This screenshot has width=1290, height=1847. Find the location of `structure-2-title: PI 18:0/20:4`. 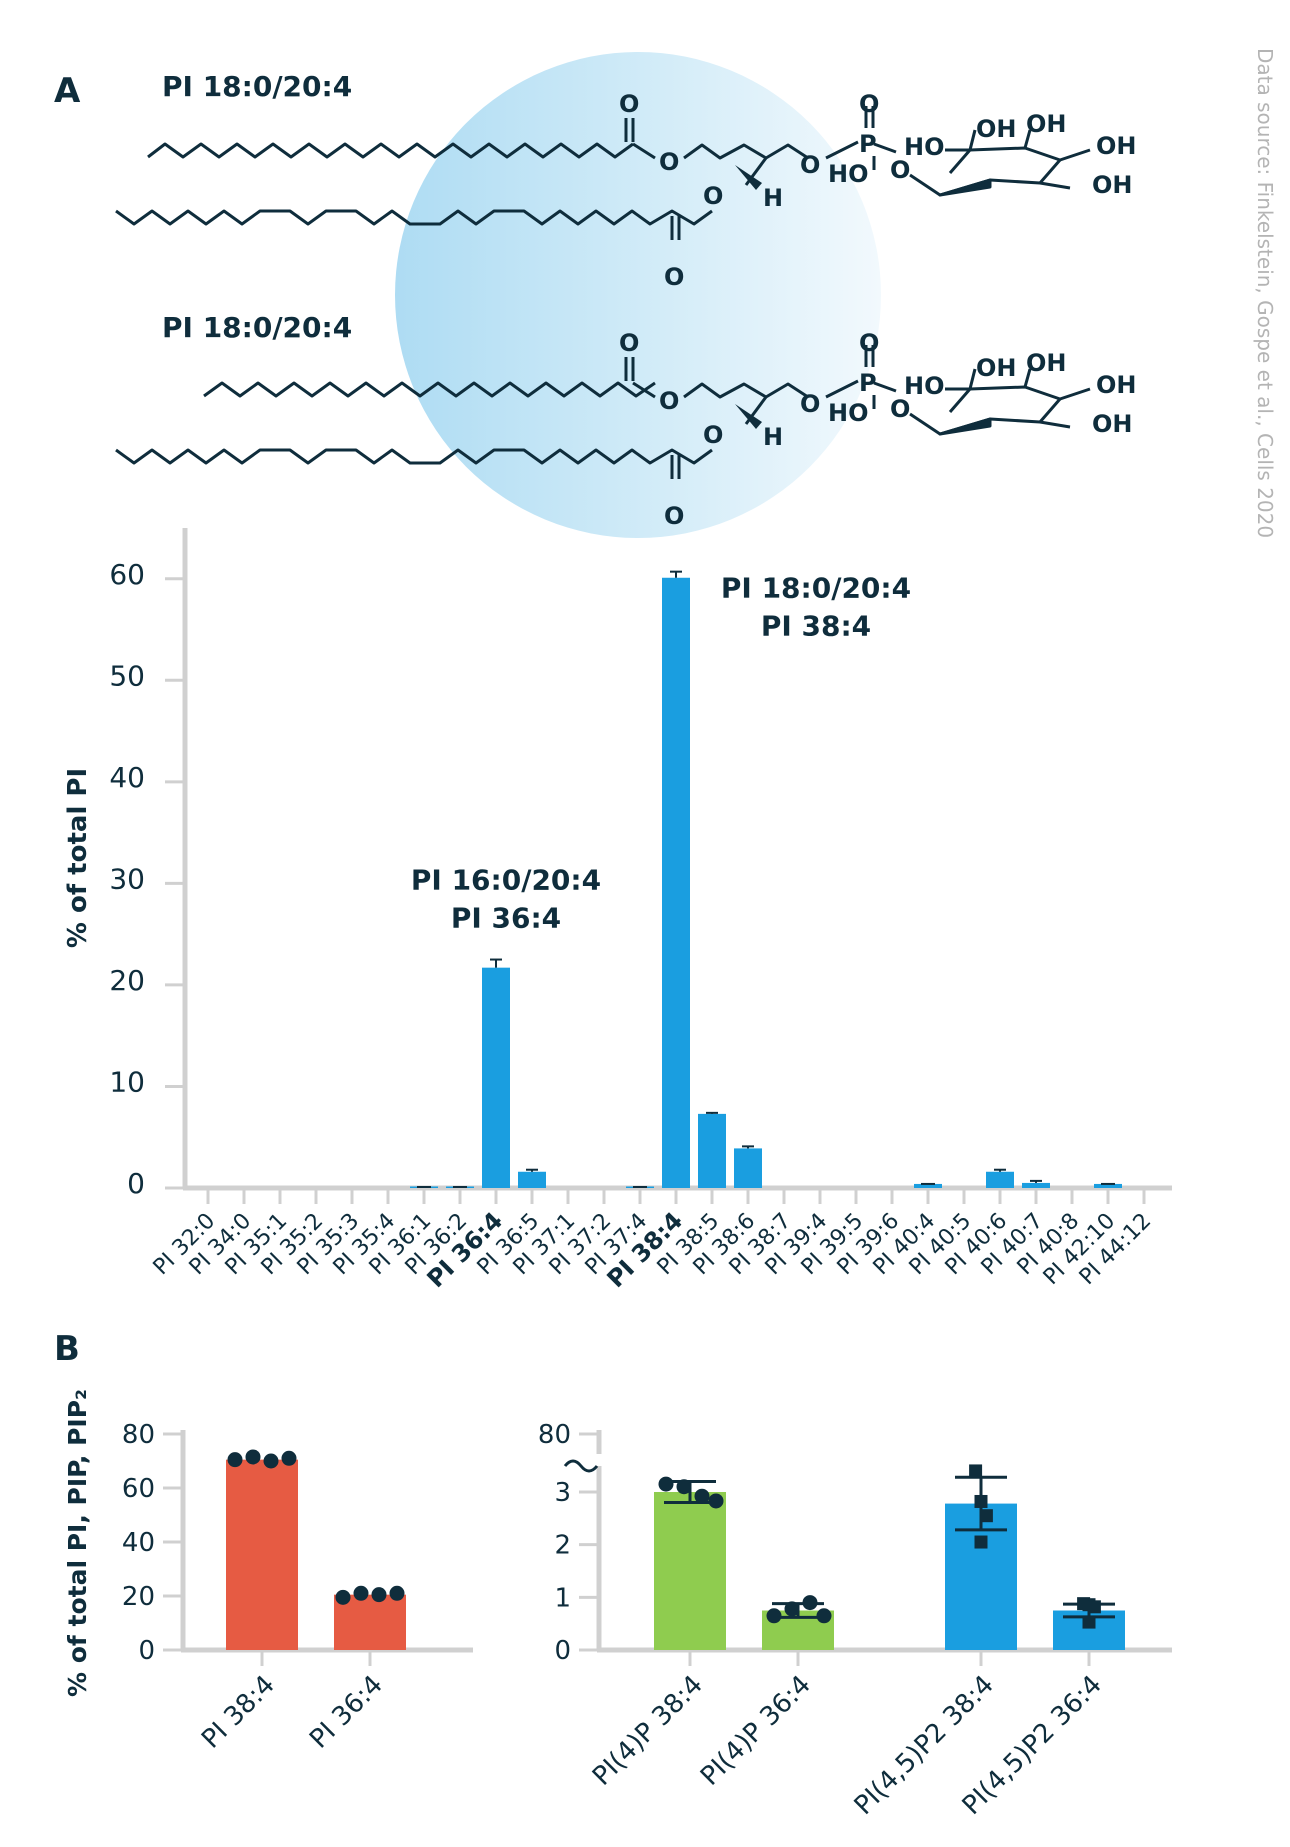

structure-2-title: PI 18:0/20:4 is located at coordinates (257, 327).